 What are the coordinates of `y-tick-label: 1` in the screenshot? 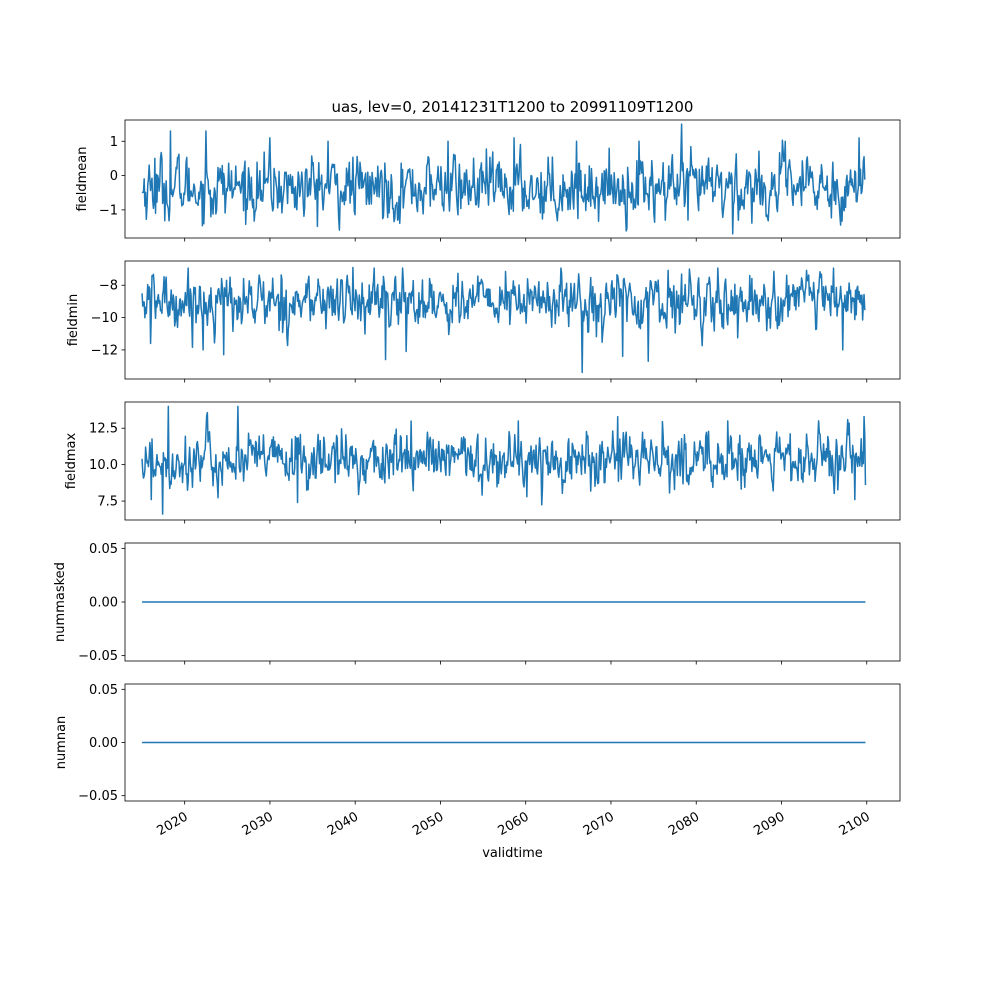 It's located at (114, 142).